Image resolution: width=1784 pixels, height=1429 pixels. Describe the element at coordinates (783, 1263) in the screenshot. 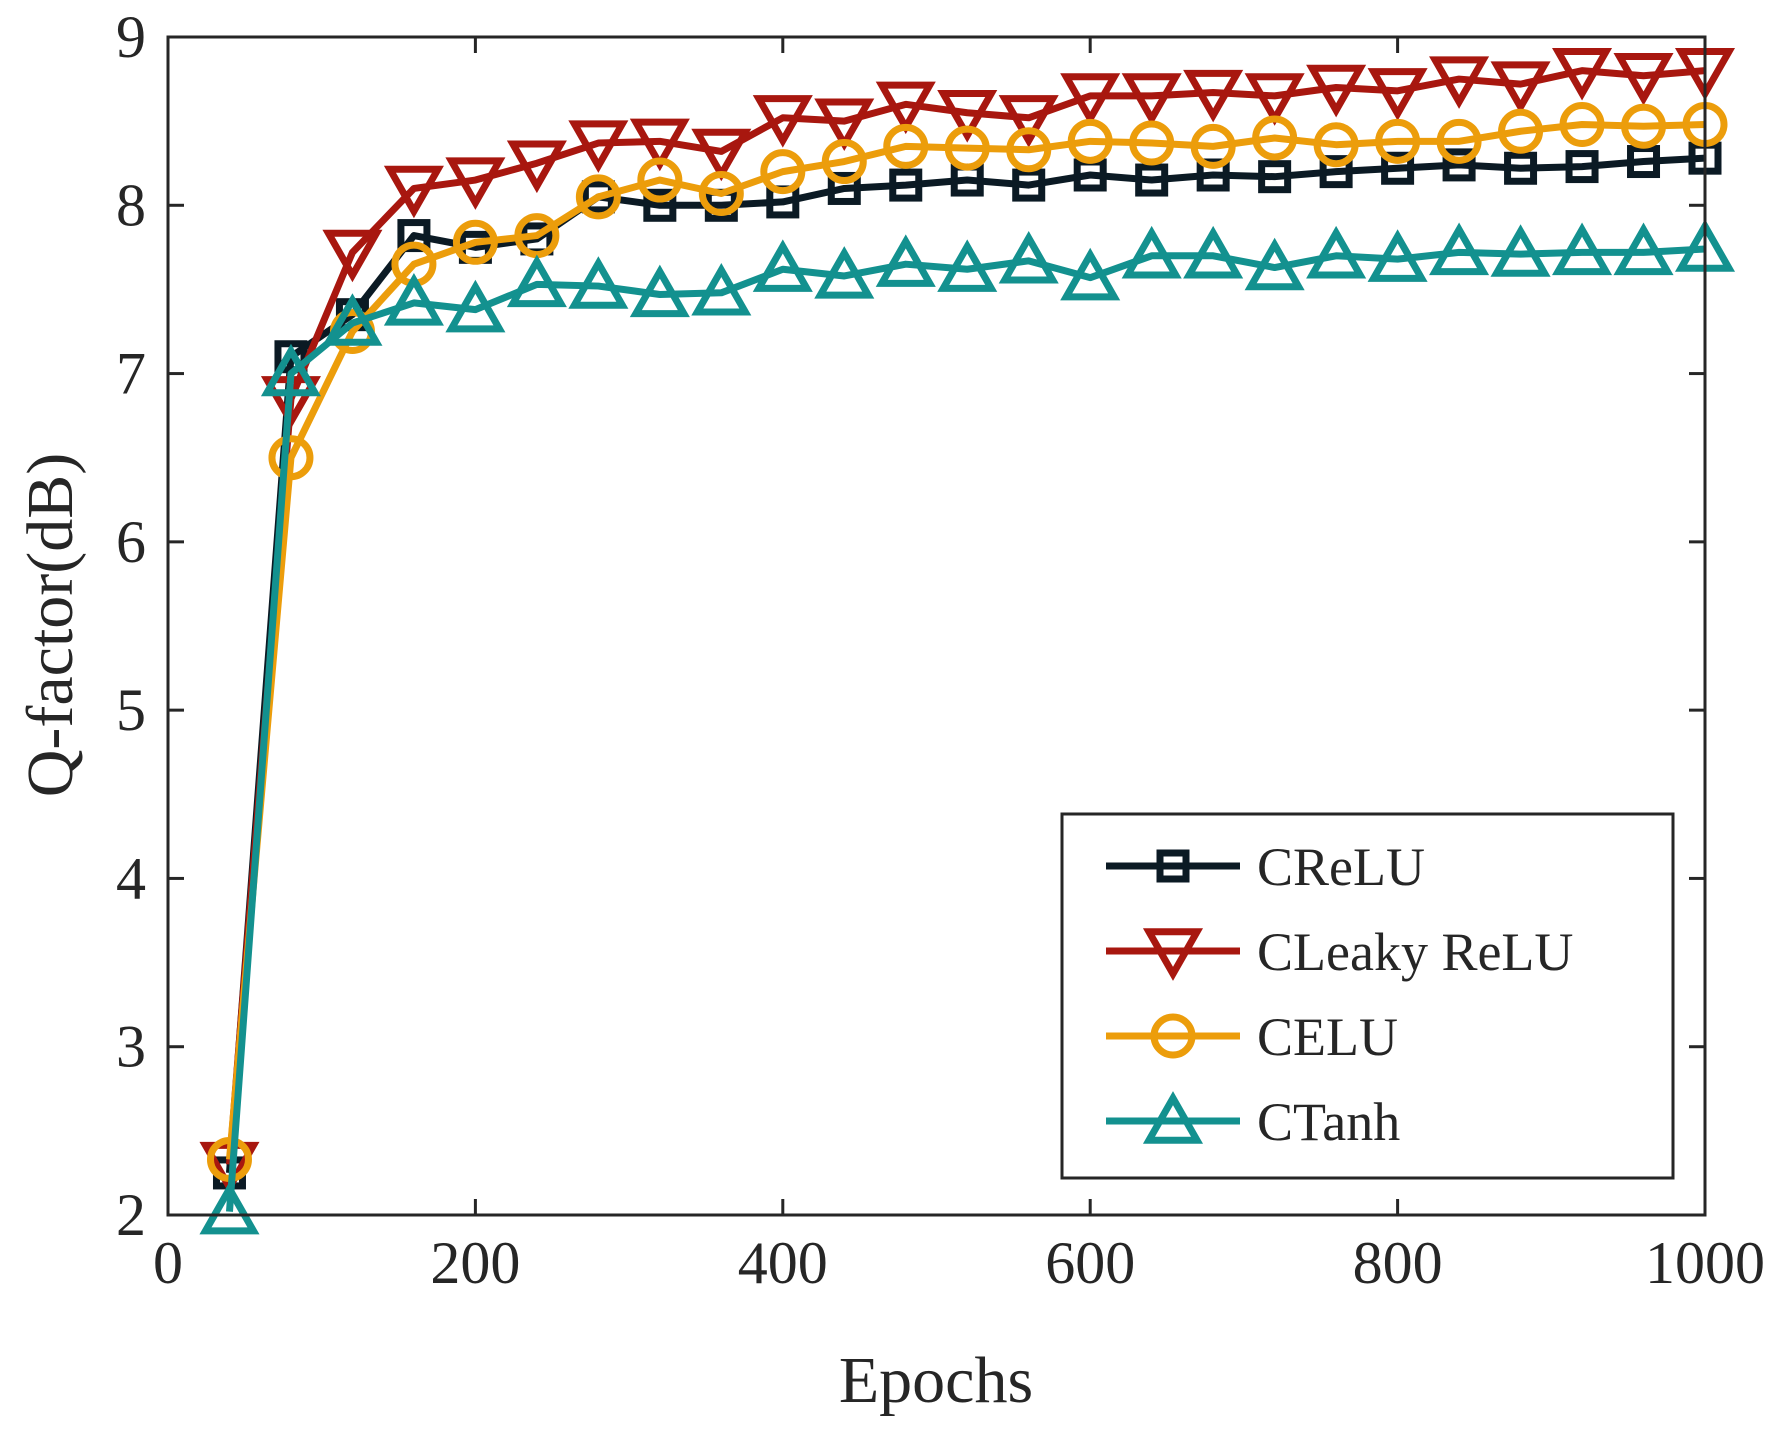

I see `x-tick-label: 400` at that location.